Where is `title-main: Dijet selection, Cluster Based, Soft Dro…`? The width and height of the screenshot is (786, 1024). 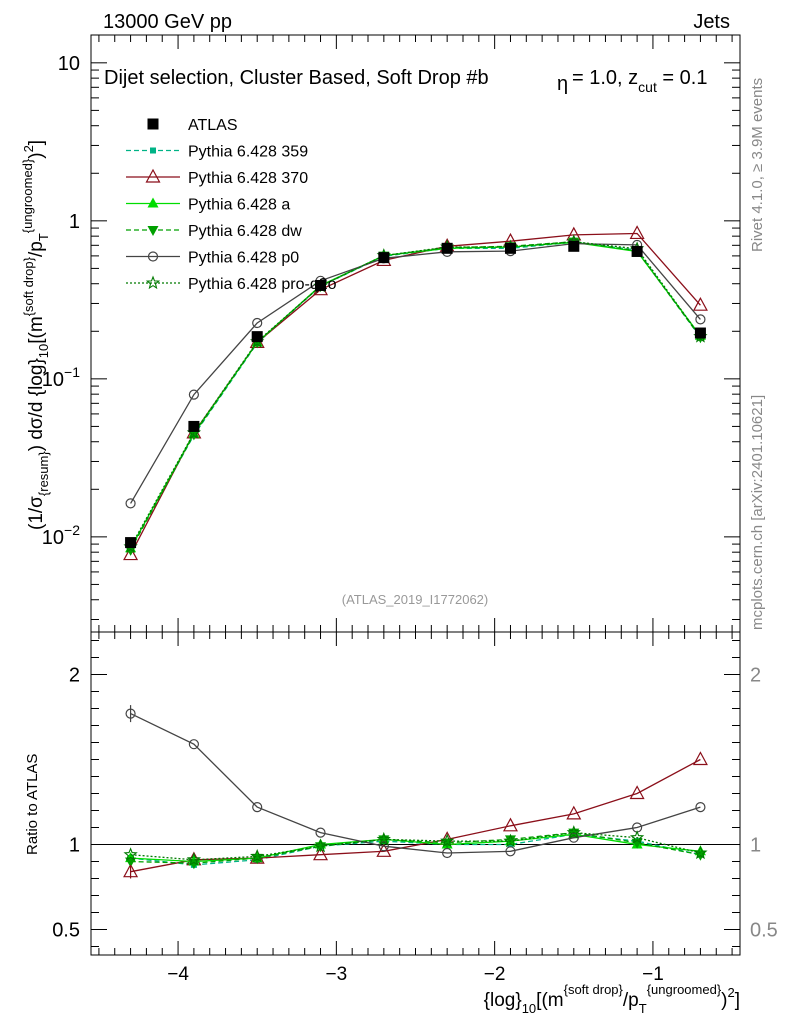
title-main: Dijet selection, Cluster Based, Soft Dro… is located at coordinates (296, 78).